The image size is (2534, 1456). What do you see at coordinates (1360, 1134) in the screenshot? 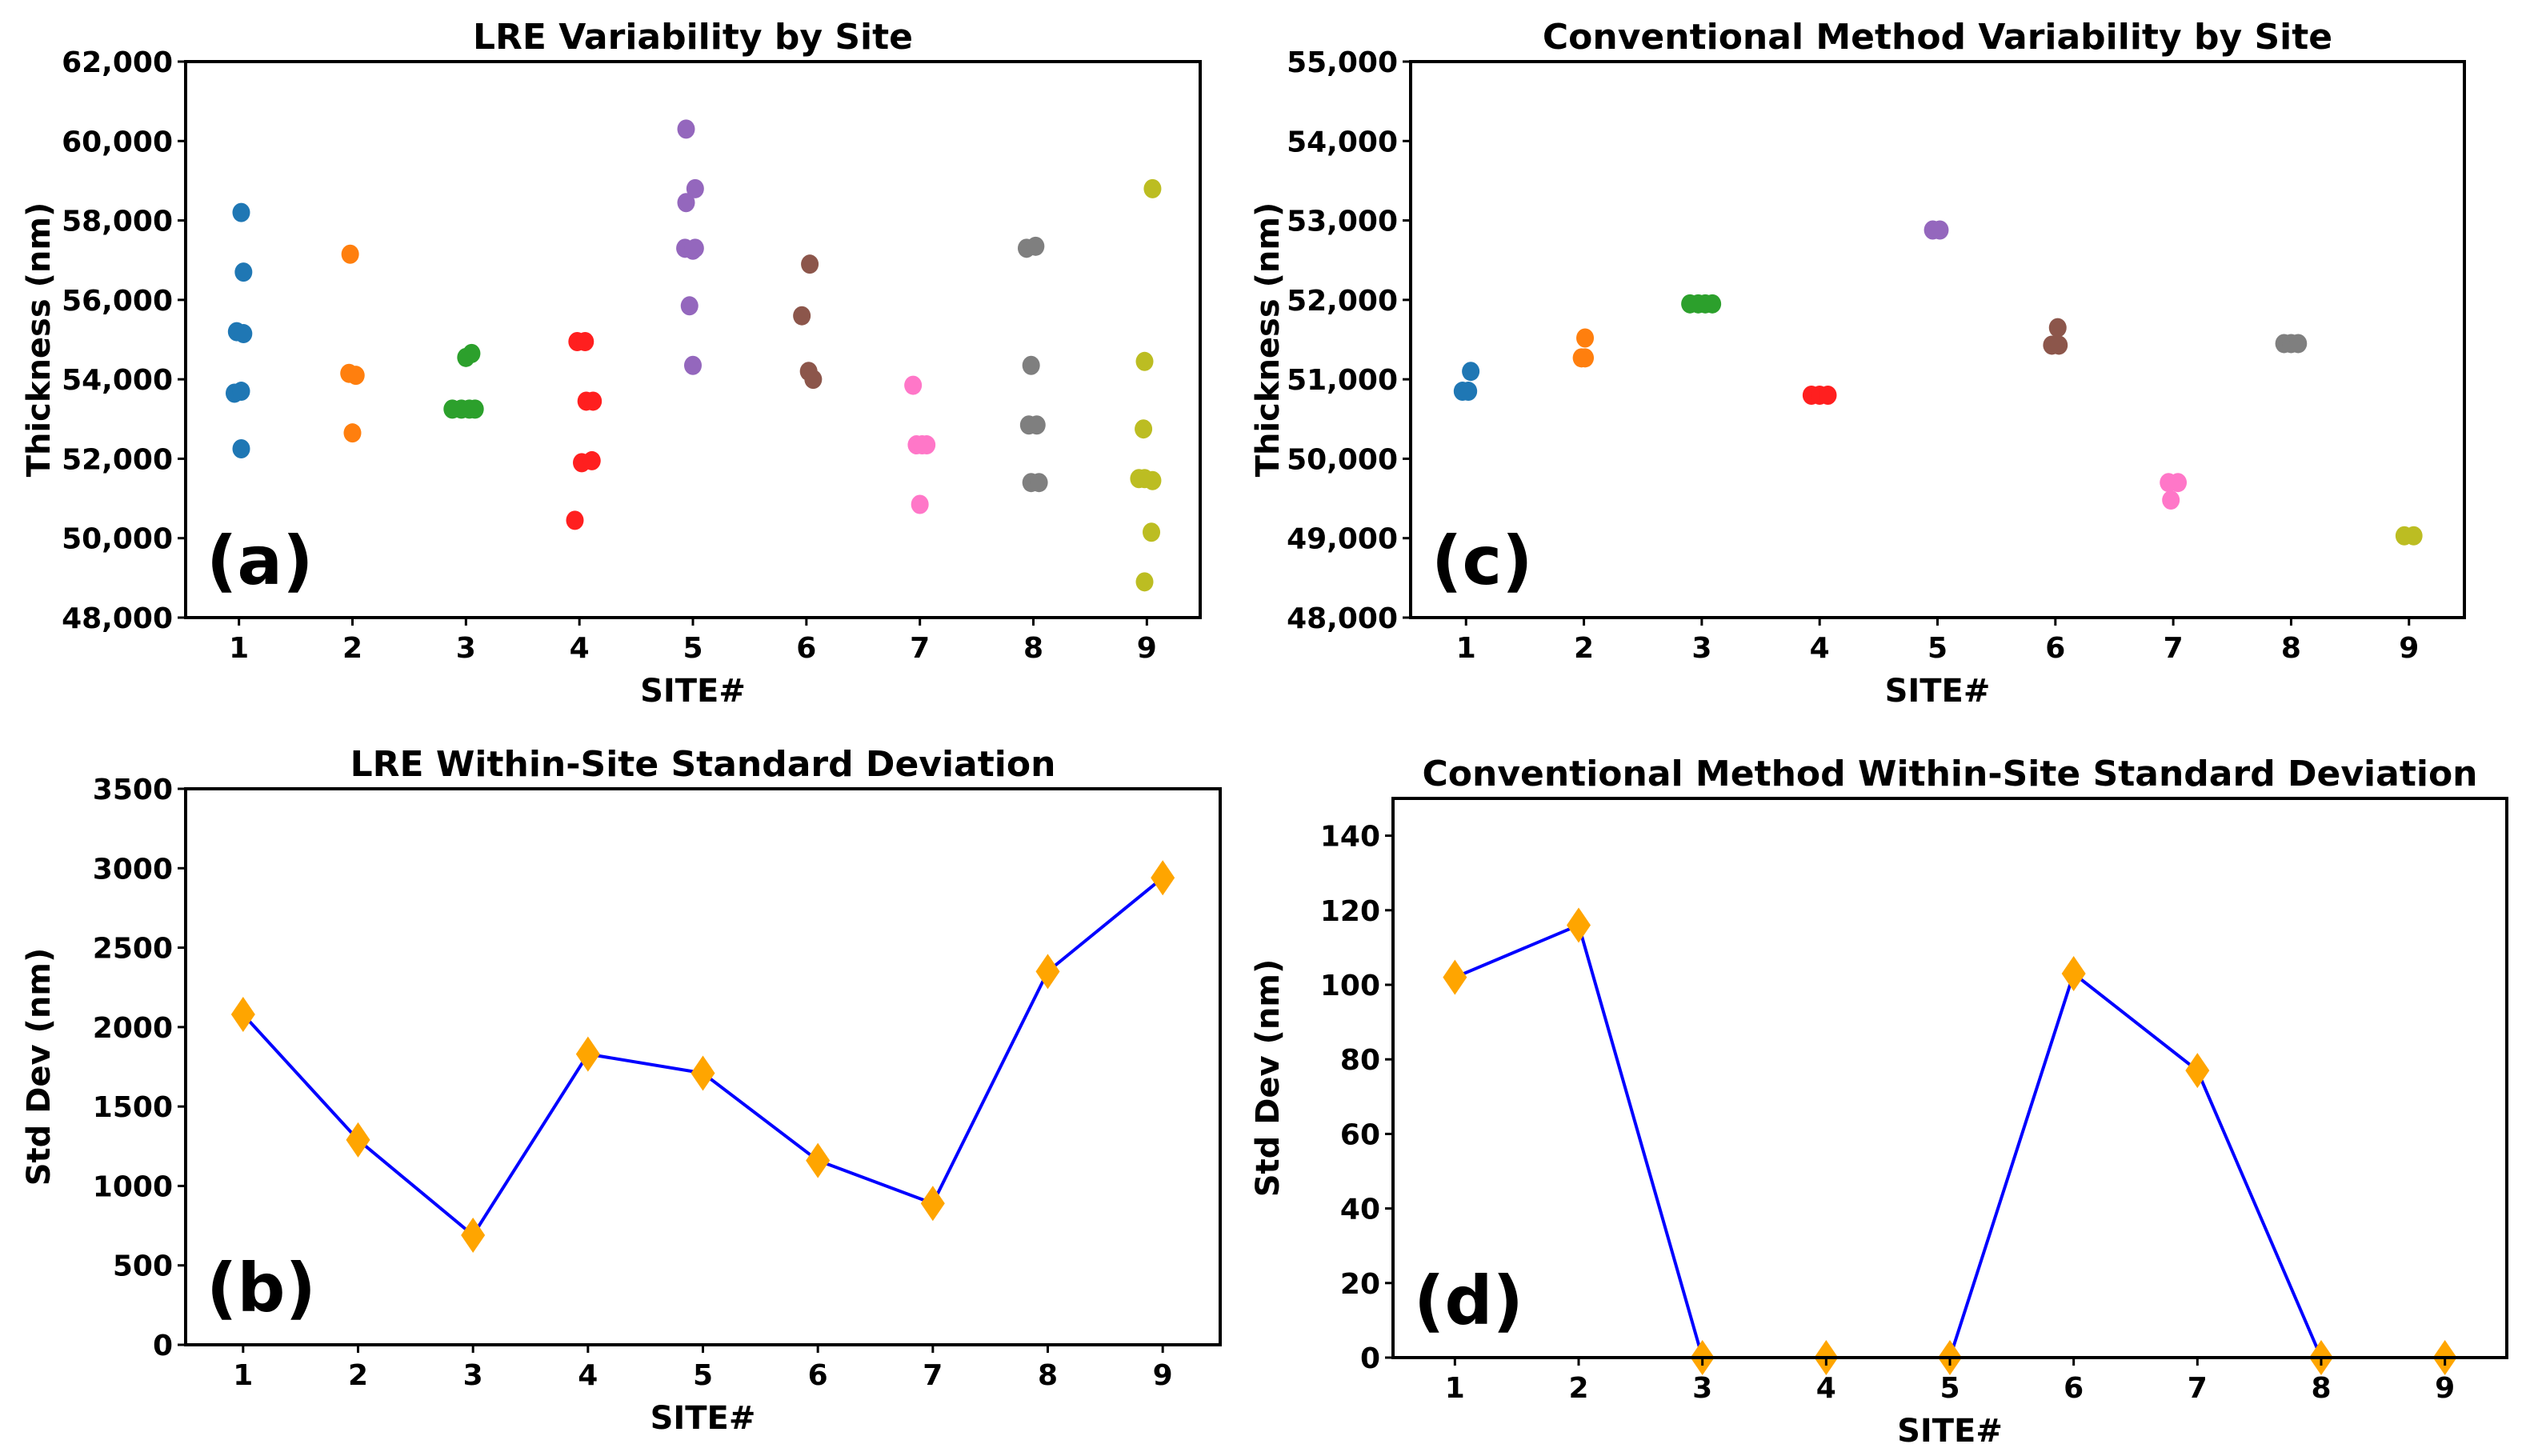
I see `y-tick-label: 60` at bounding box center [1360, 1134].